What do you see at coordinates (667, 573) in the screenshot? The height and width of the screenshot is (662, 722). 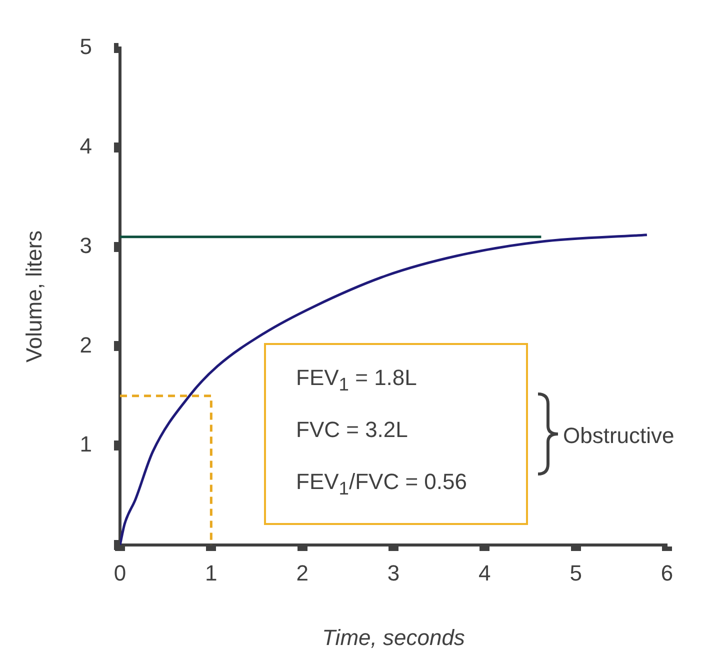 I see `x-tick-label: 6` at bounding box center [667, 573].